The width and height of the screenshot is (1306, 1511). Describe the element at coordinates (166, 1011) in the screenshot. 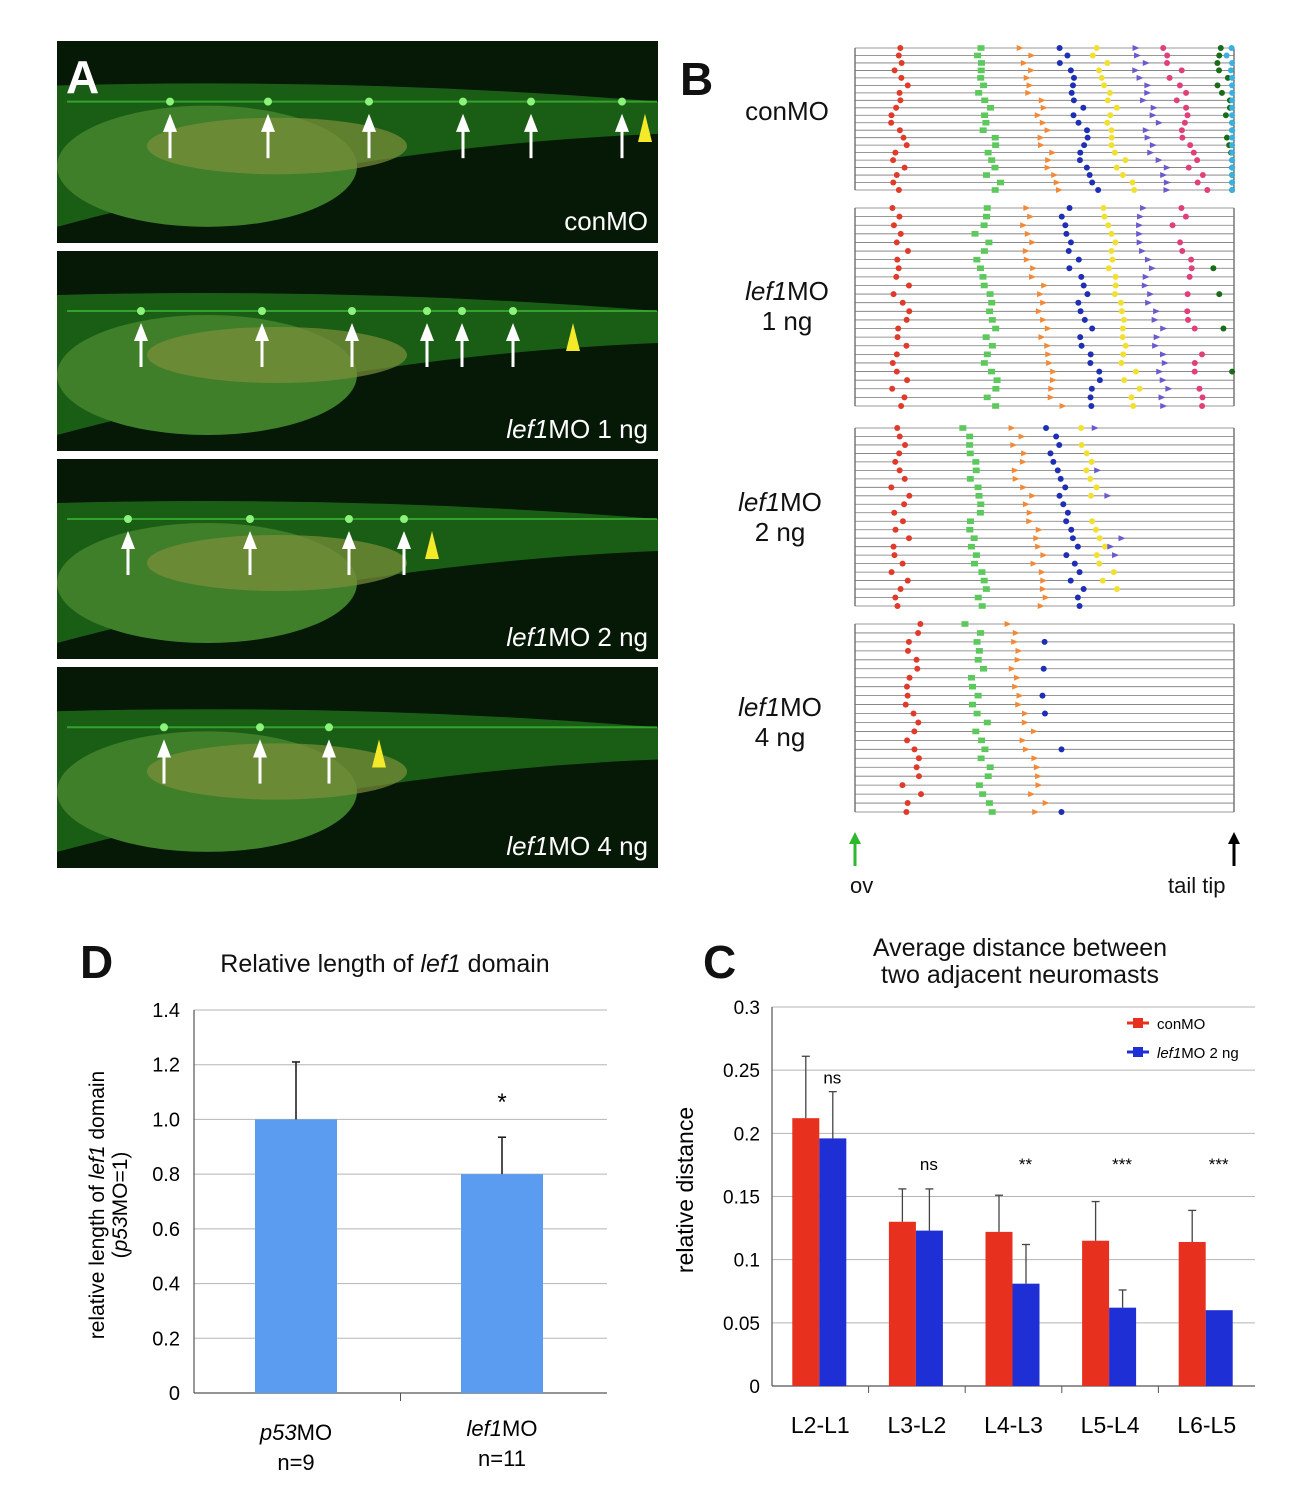

I see `y-tick-label: 1.4` at that location.